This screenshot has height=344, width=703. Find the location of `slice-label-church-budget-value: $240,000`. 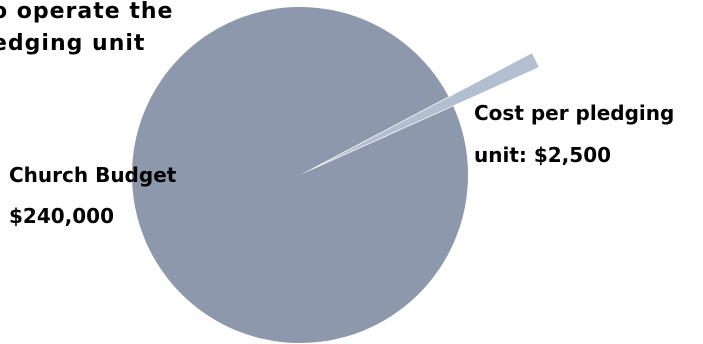

slice-label-church-budget-value: $240,000 is located at coordinates (62, 216).